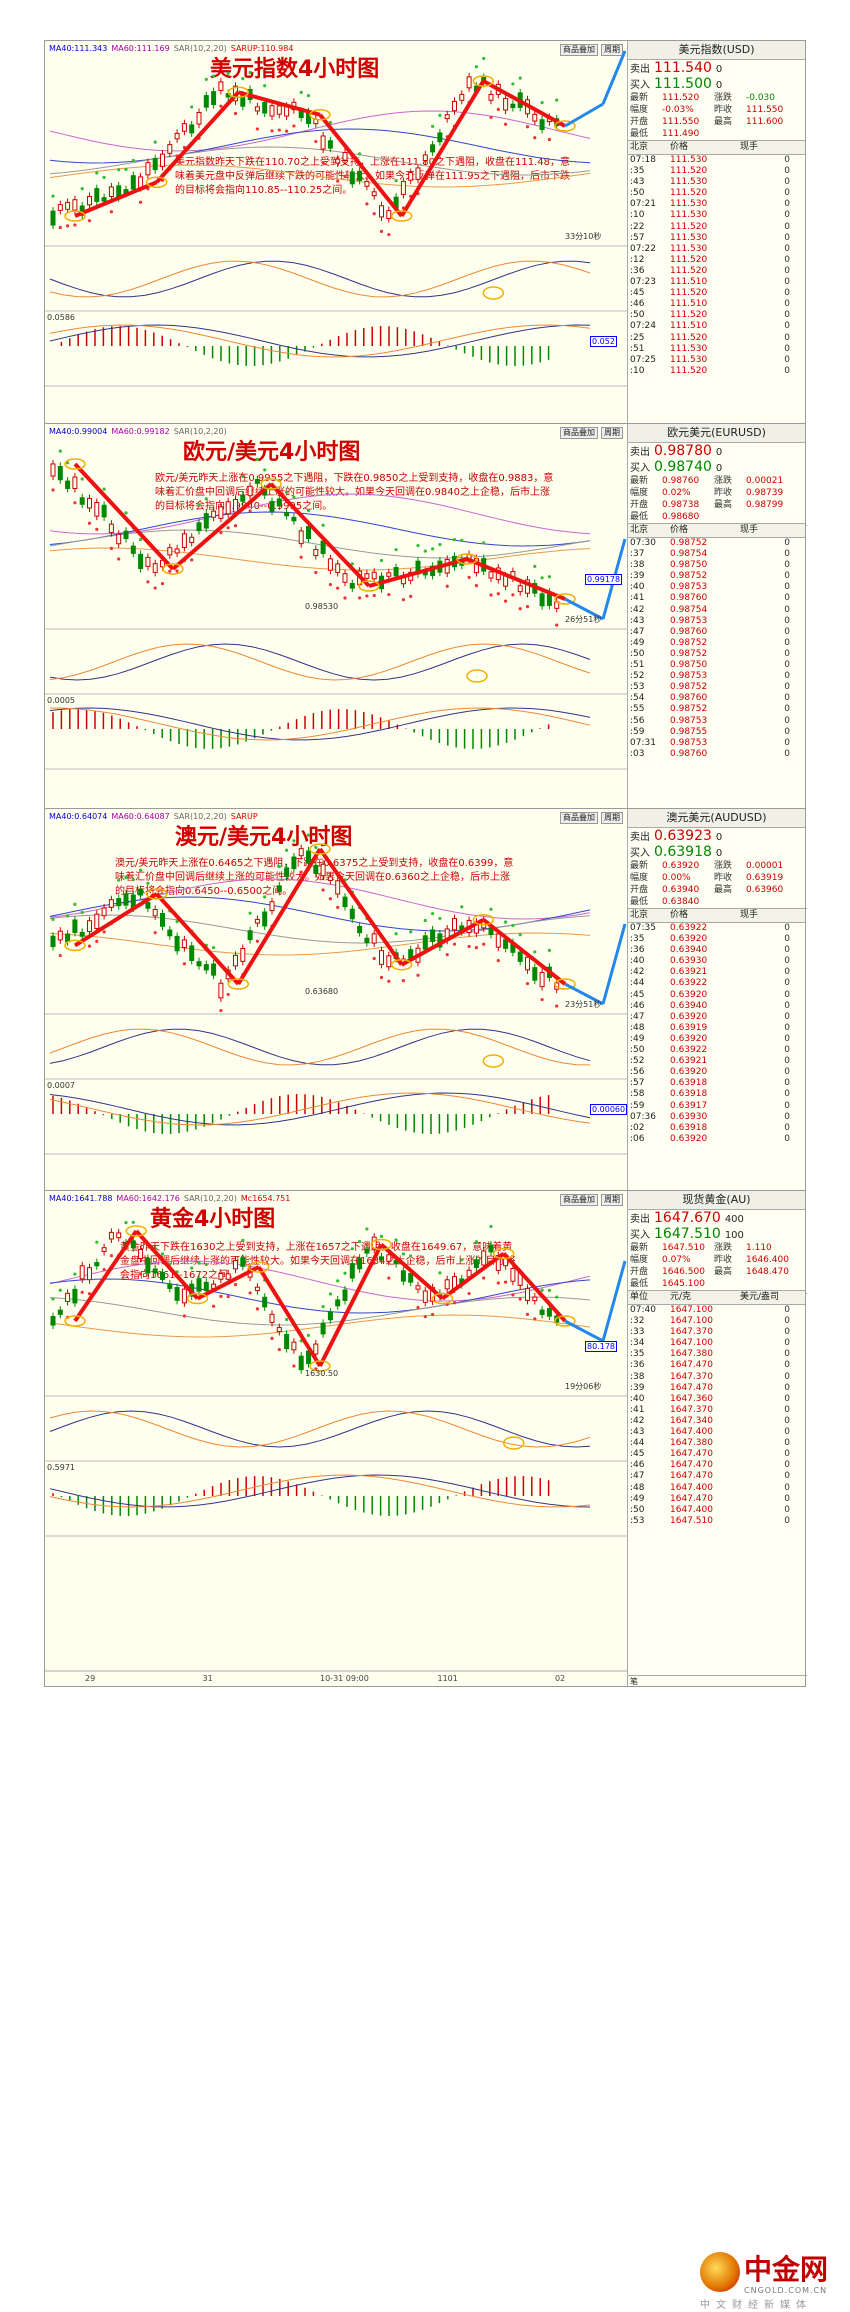 The width and height of the screenshot is (850, 2312). What do you see at coordinates (637, 337) in the screenshot?
I see `tick-time: :25` at bounding box center [637, 337].